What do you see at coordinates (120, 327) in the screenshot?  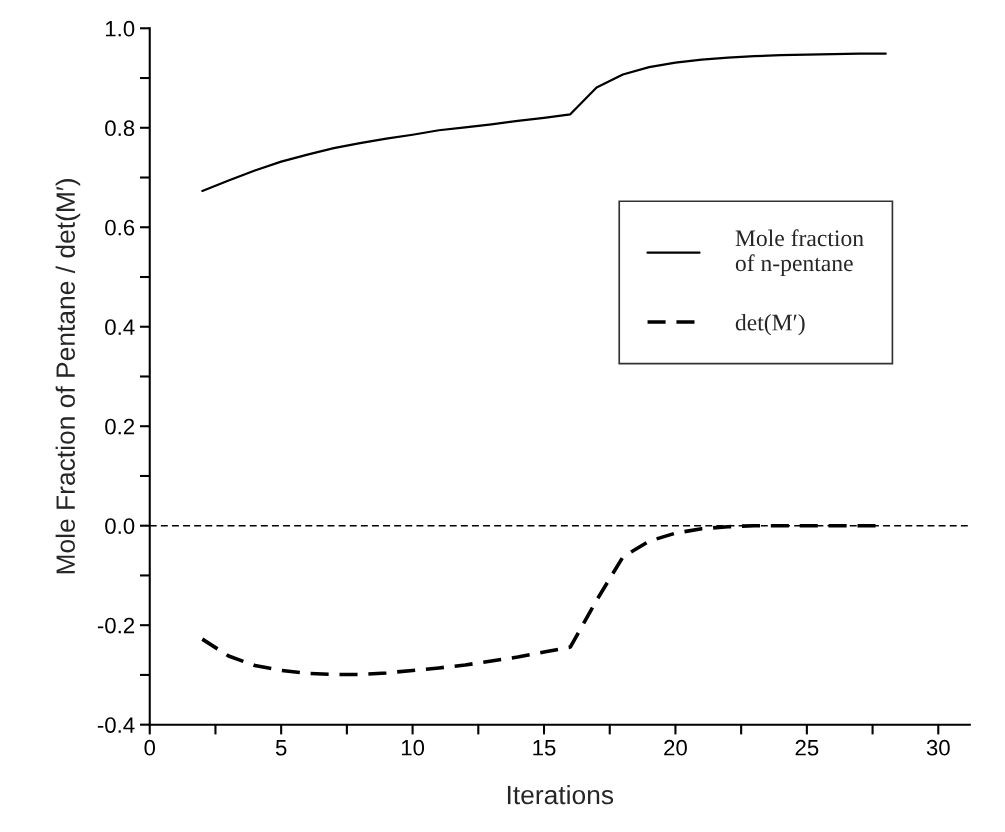 I see `y-tick-label: 0.4` at bounding box center [120, 327].